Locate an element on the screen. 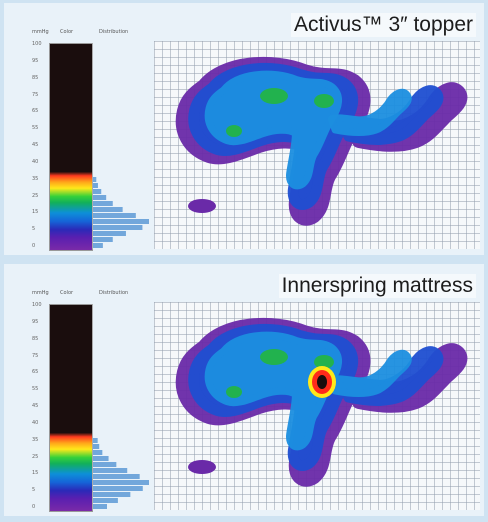 The image size is (488, 522). pressure-peak-spot is located at coordinates (322, 382).